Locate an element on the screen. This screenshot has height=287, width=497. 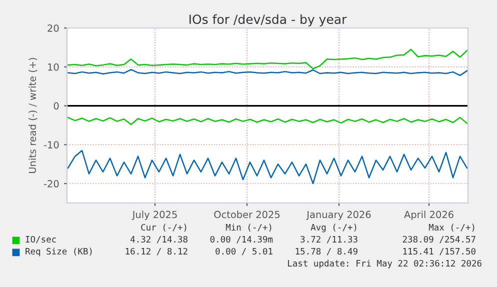
y-tick-label: 0 is located at coordinates (56, 106).